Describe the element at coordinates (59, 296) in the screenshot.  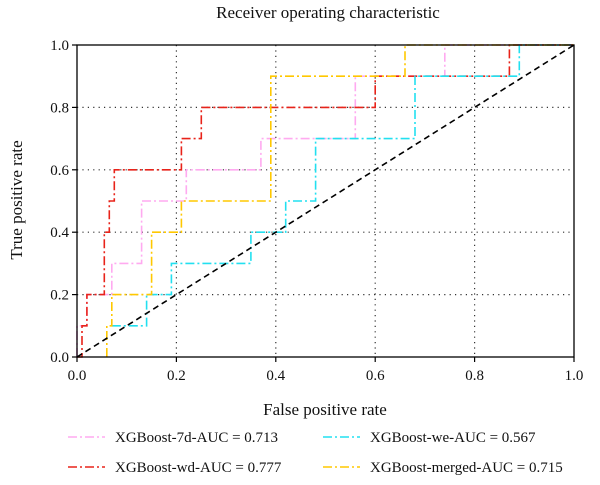
I see `y-tick-label: 0.2` at that location.